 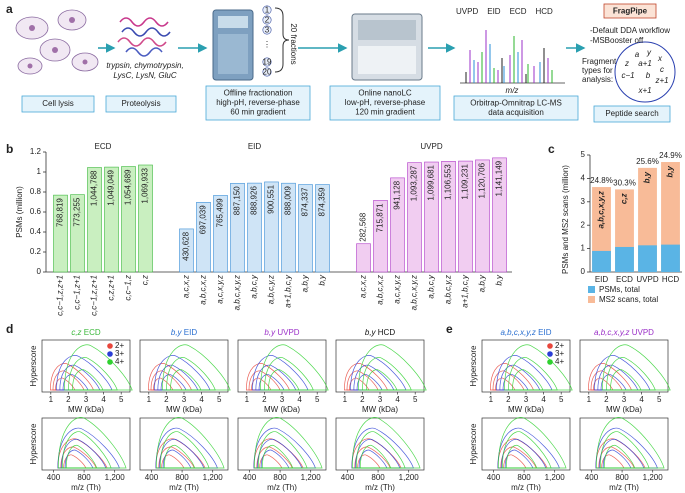 What do you see at coordinates (385, 112) in the screenshot?
I see `step-label: 120 min gradient` at bounding box center [385, 112].